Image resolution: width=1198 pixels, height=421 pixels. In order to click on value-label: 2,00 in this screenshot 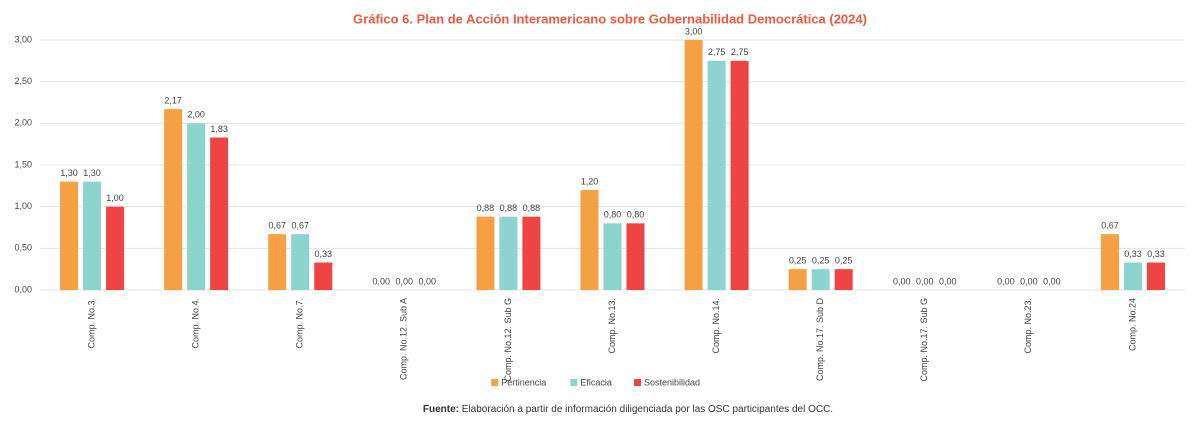, I will do `click(196, 115)`.